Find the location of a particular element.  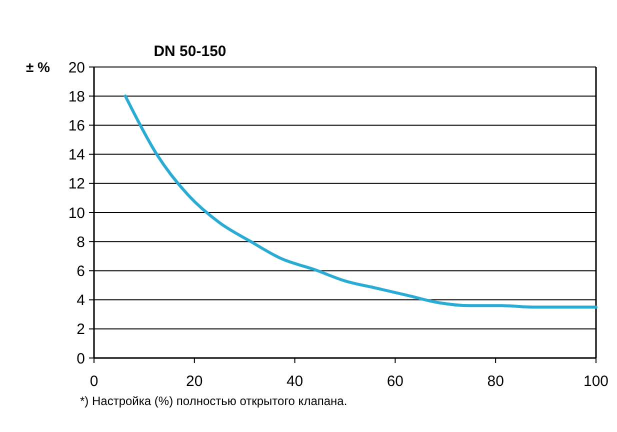

x-tick-label: 40 is located at coordinates (295, 381).